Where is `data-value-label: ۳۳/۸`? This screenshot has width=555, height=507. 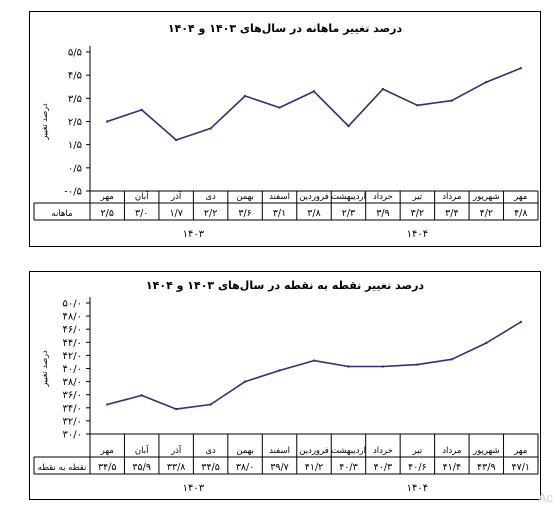
data-value-label: ۳۳/۸ is located at coordinates (176, 467).